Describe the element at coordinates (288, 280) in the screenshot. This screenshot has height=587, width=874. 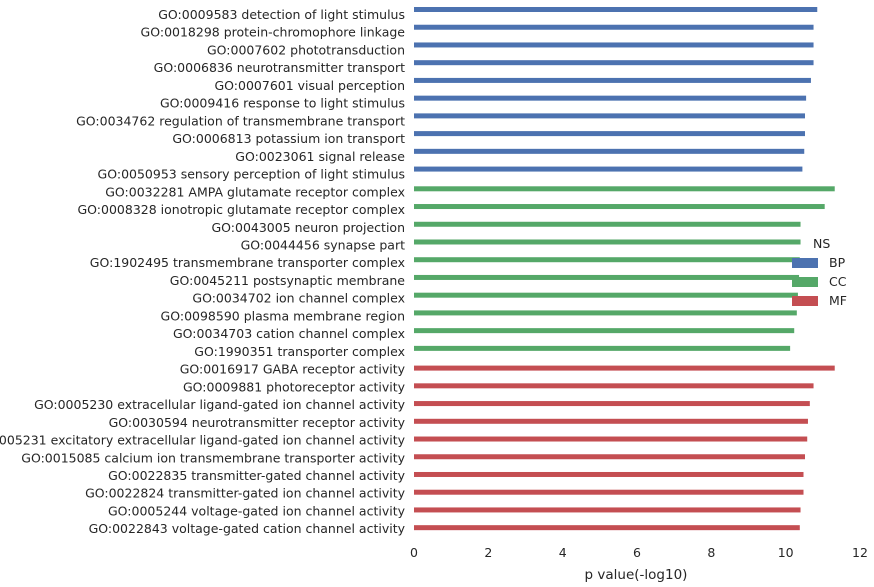
I see `category-label: GO:0045211 postsynaptic membrane` at that location.